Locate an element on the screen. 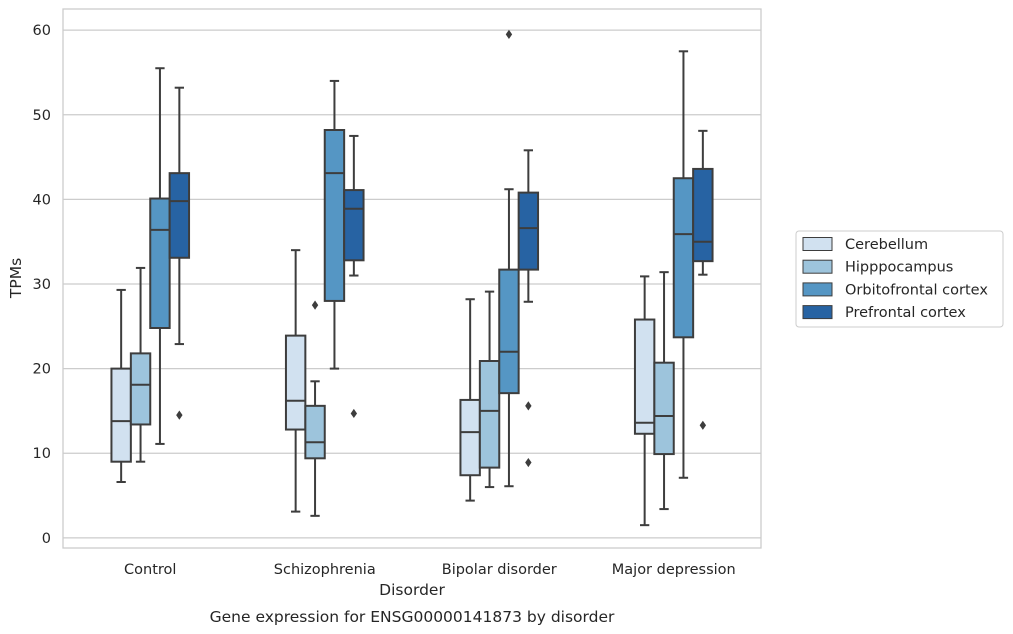  legend-label: Cerebellum is located at coordinates (886, 245).